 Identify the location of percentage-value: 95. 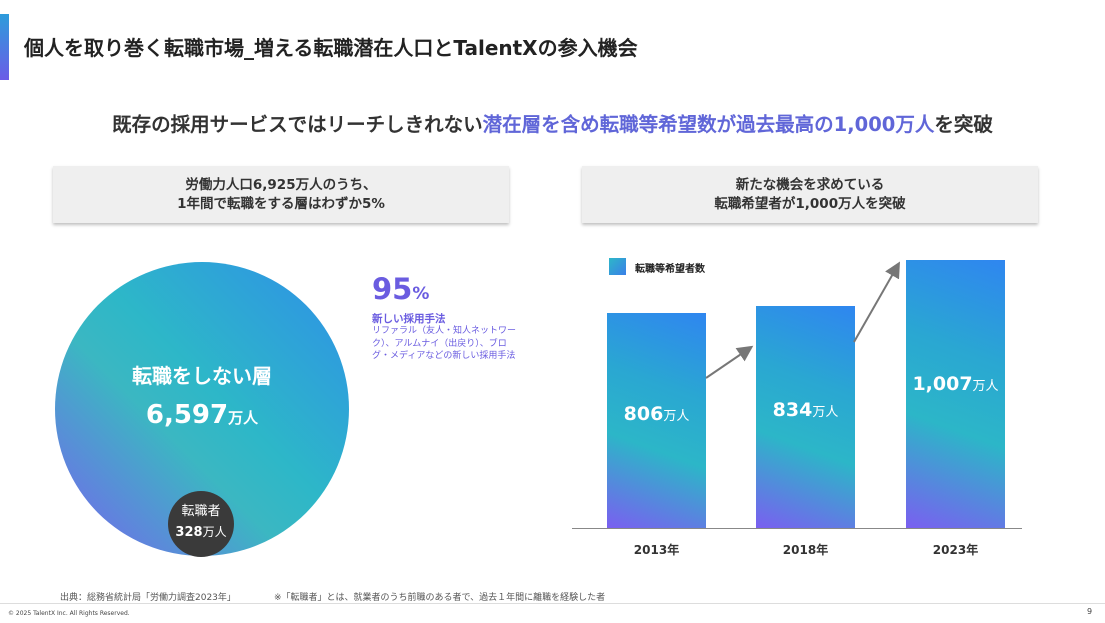
(392, 289).